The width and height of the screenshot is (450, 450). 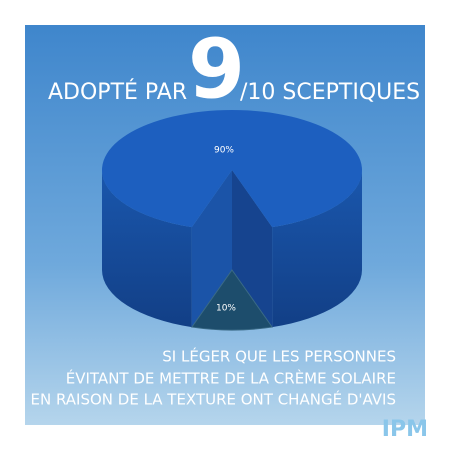 What do you see at coordinates (279, 356) in the screenshot?
I see `caption-line: SI LÉGER QUE LES PERSONNES` at bounding box center [279, 356].